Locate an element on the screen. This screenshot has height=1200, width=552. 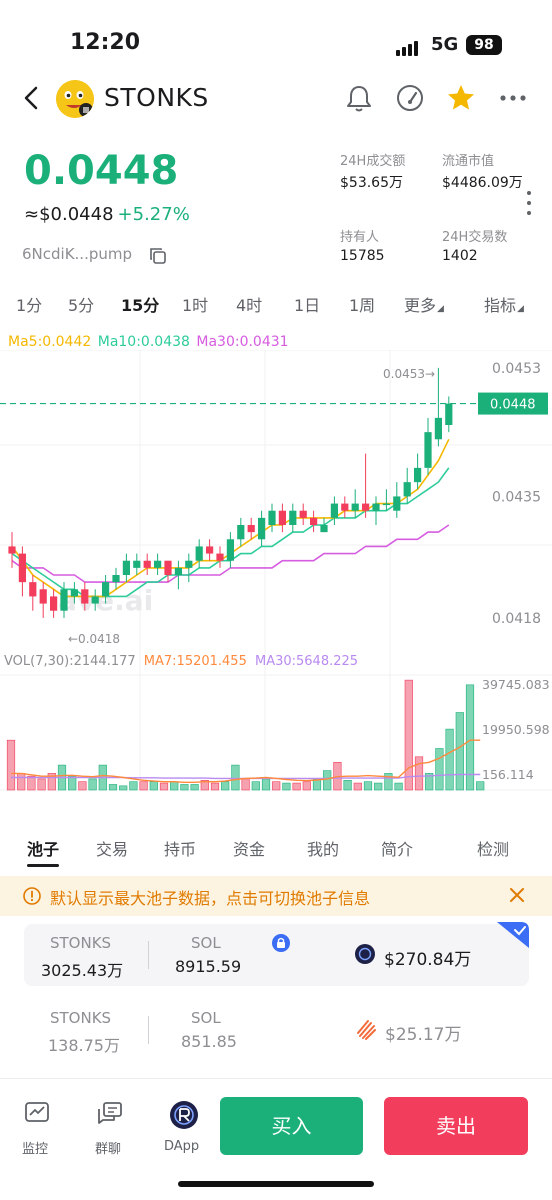
tab-mine: 我的 is located at coordinates (323, 849).